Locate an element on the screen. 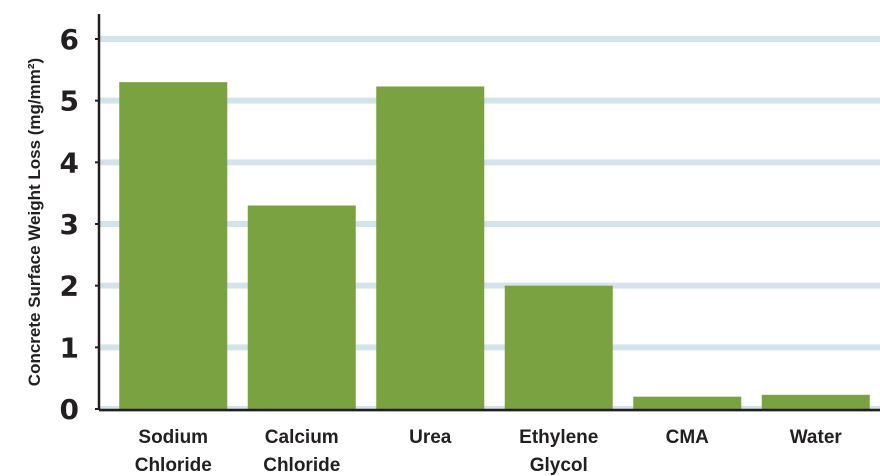 This screenshot has width=880, height=476. x-category-label: Glycol is located at coordinates (559, 465).